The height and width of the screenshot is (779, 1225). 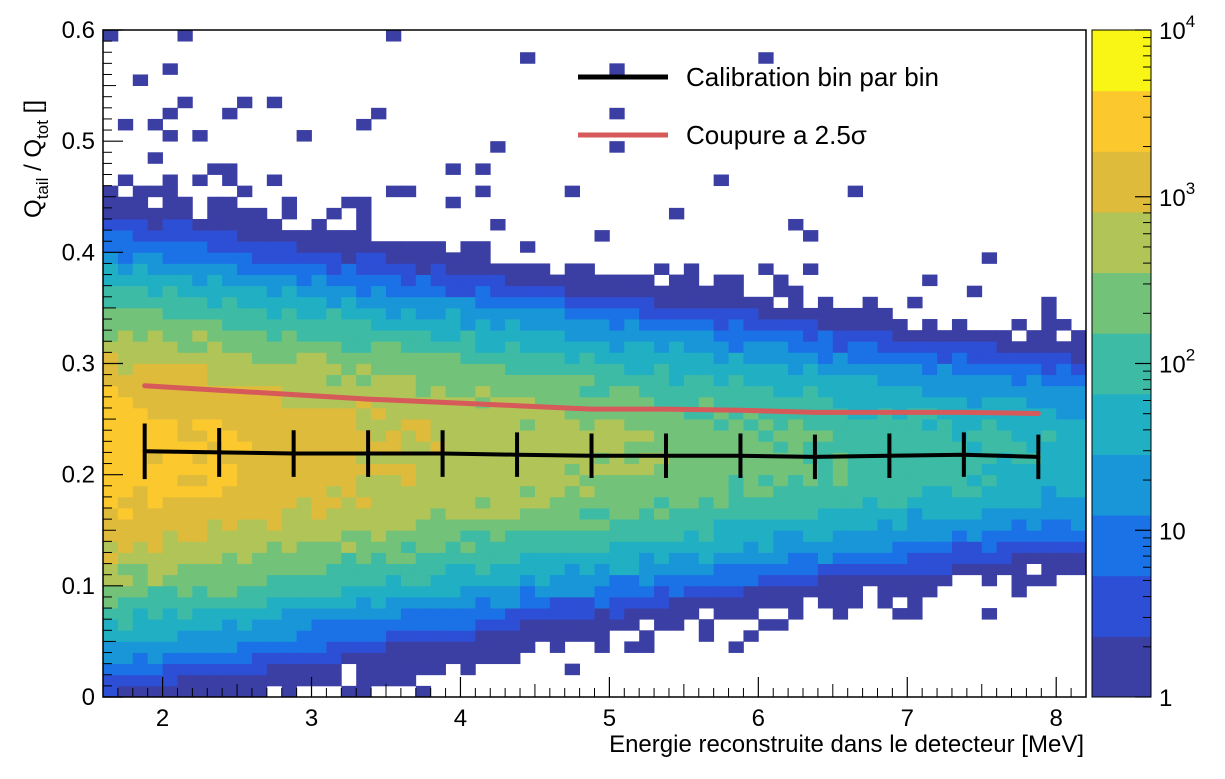 I want to click on legend-label: Calibration bin par bin, so click(x=812, y=77).